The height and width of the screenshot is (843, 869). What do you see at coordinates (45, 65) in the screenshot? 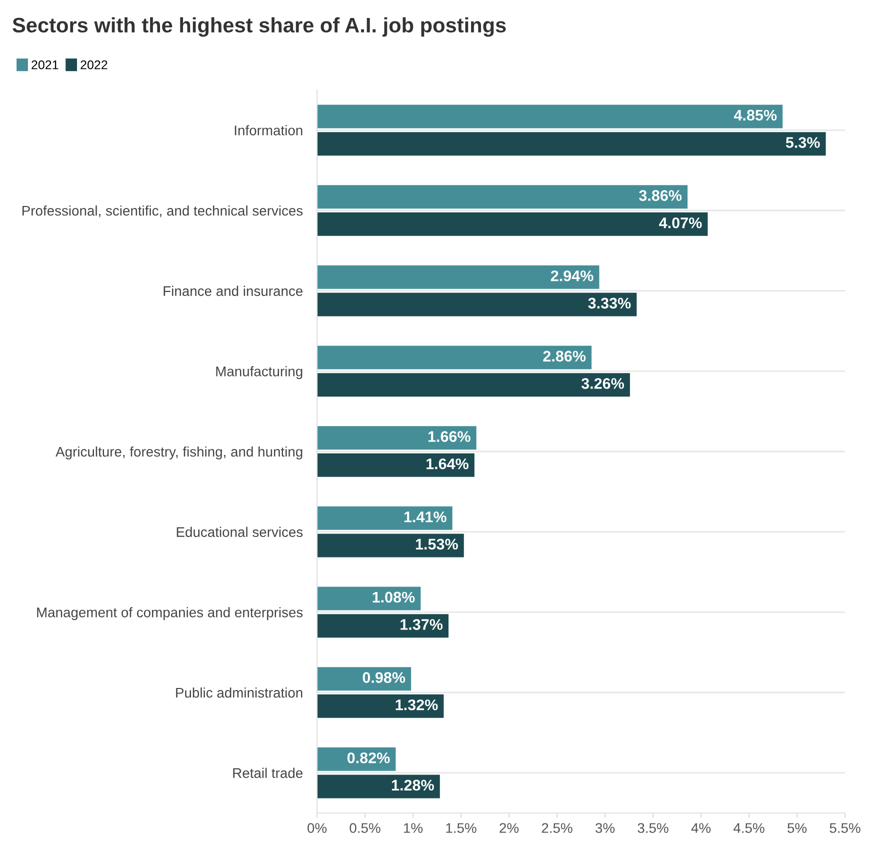
I see `legend-label: 2021` at bounding box center [45, 65].